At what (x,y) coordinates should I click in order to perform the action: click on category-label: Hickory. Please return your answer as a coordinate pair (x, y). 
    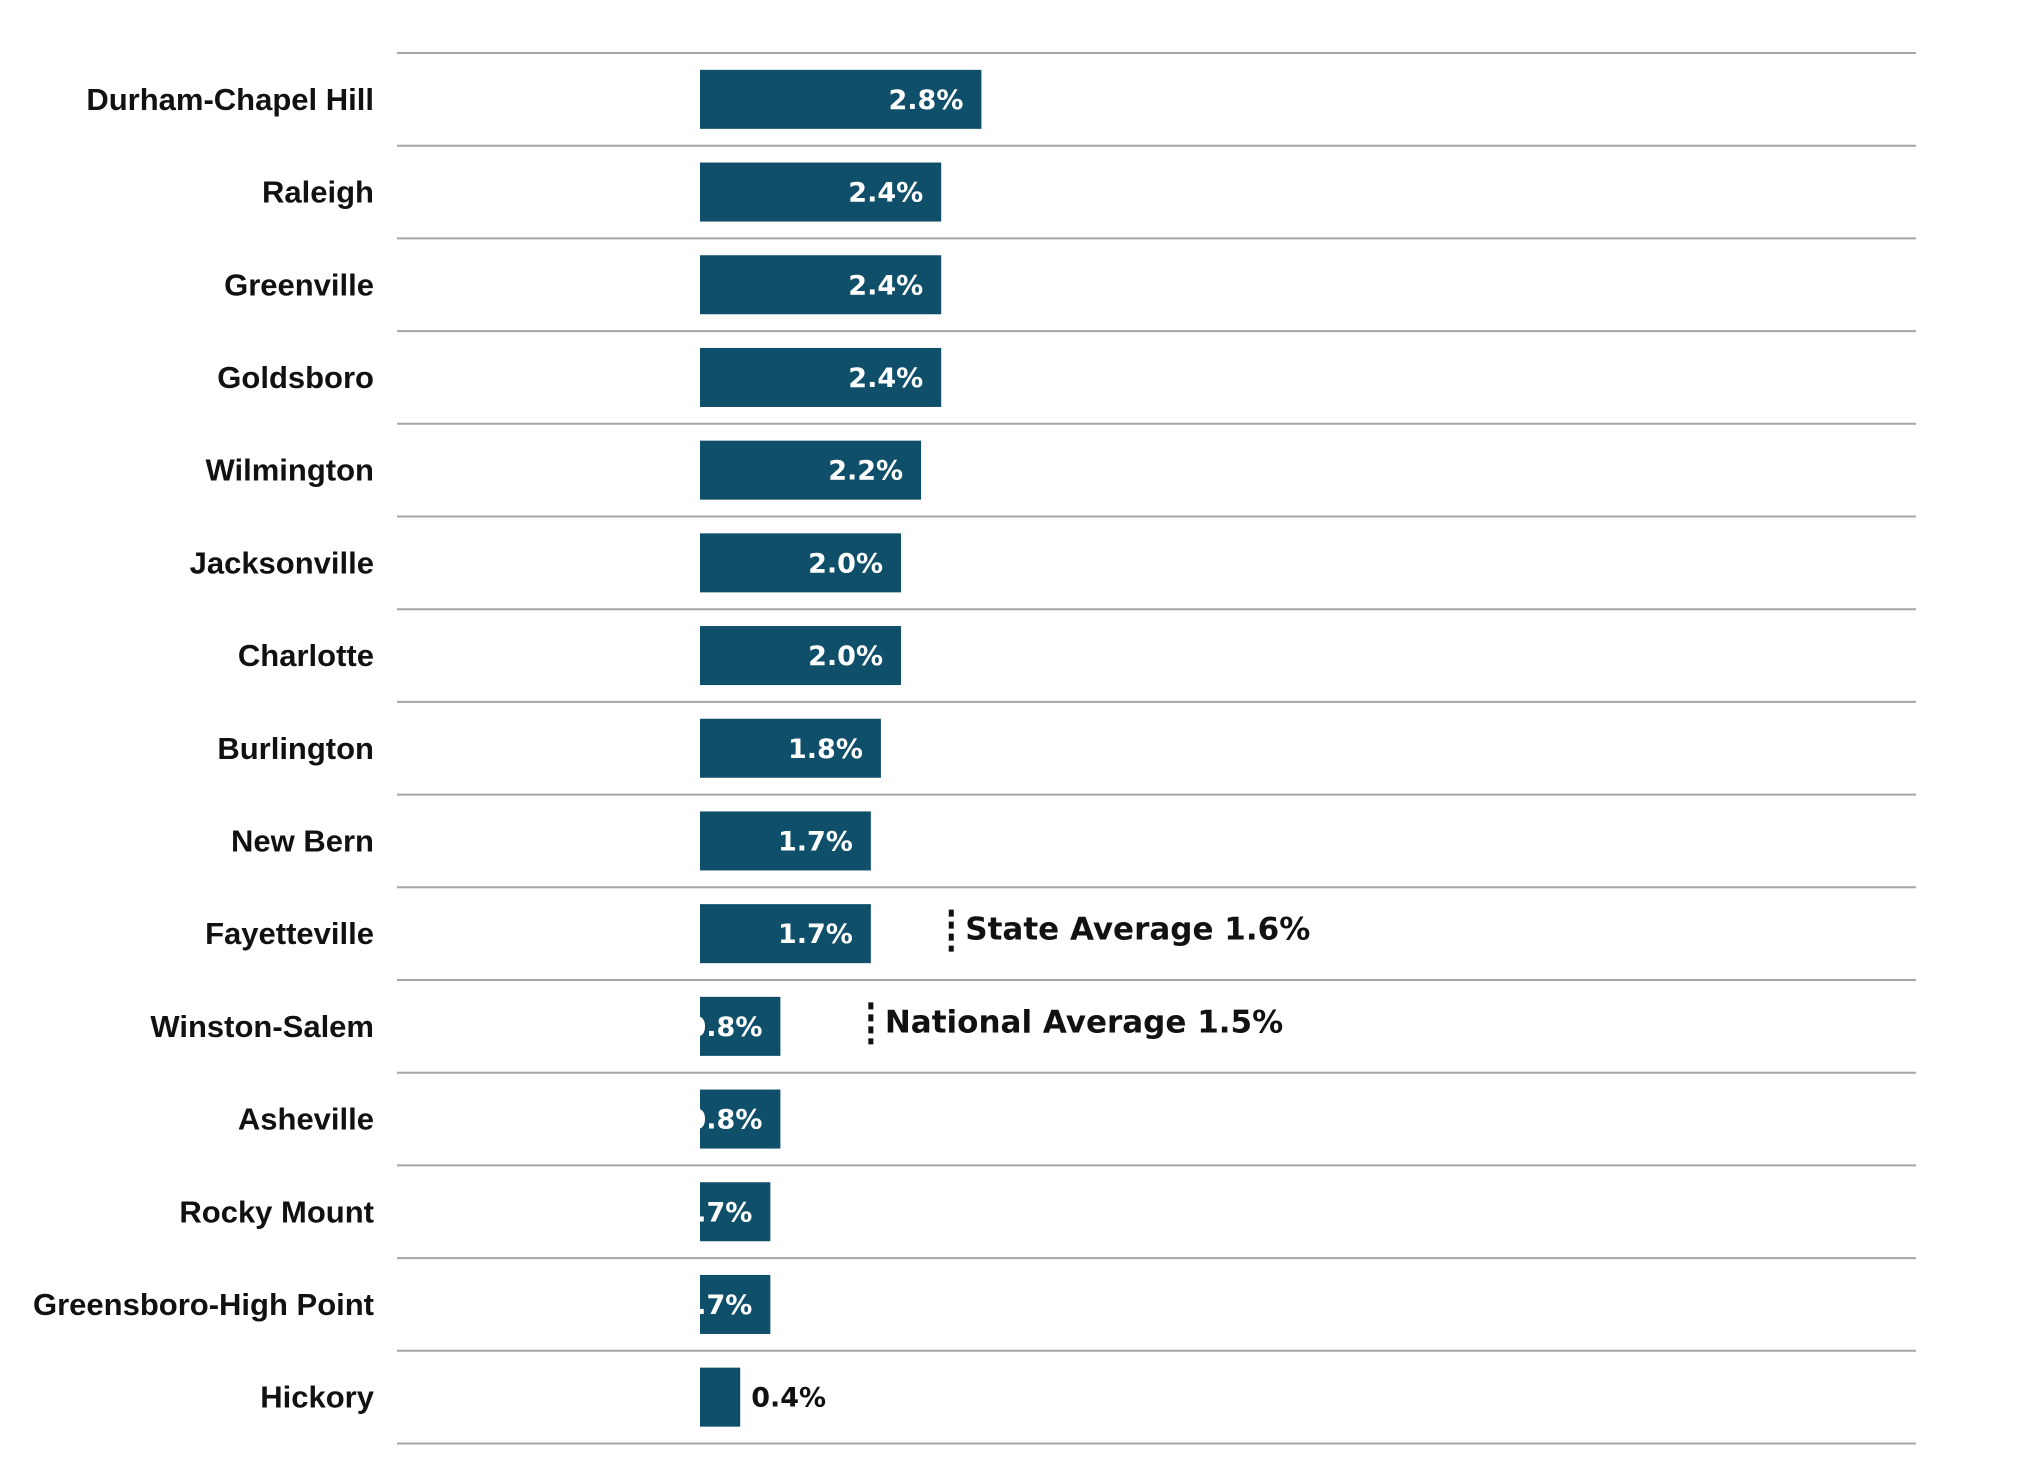
    Looking at the image, I should click on (317, 1397).